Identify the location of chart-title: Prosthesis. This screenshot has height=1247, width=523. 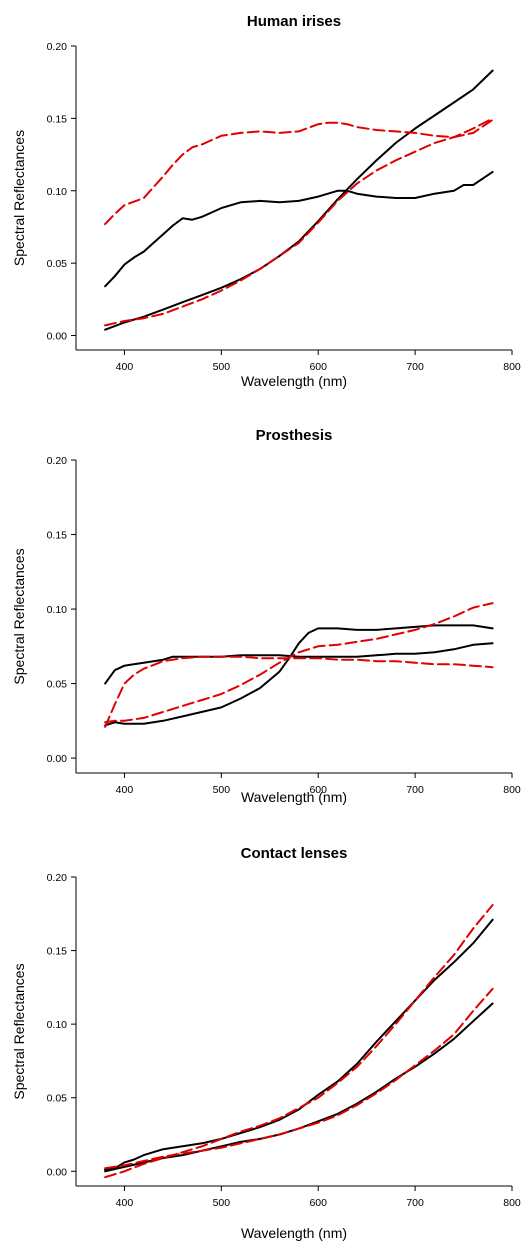
(294, 435).